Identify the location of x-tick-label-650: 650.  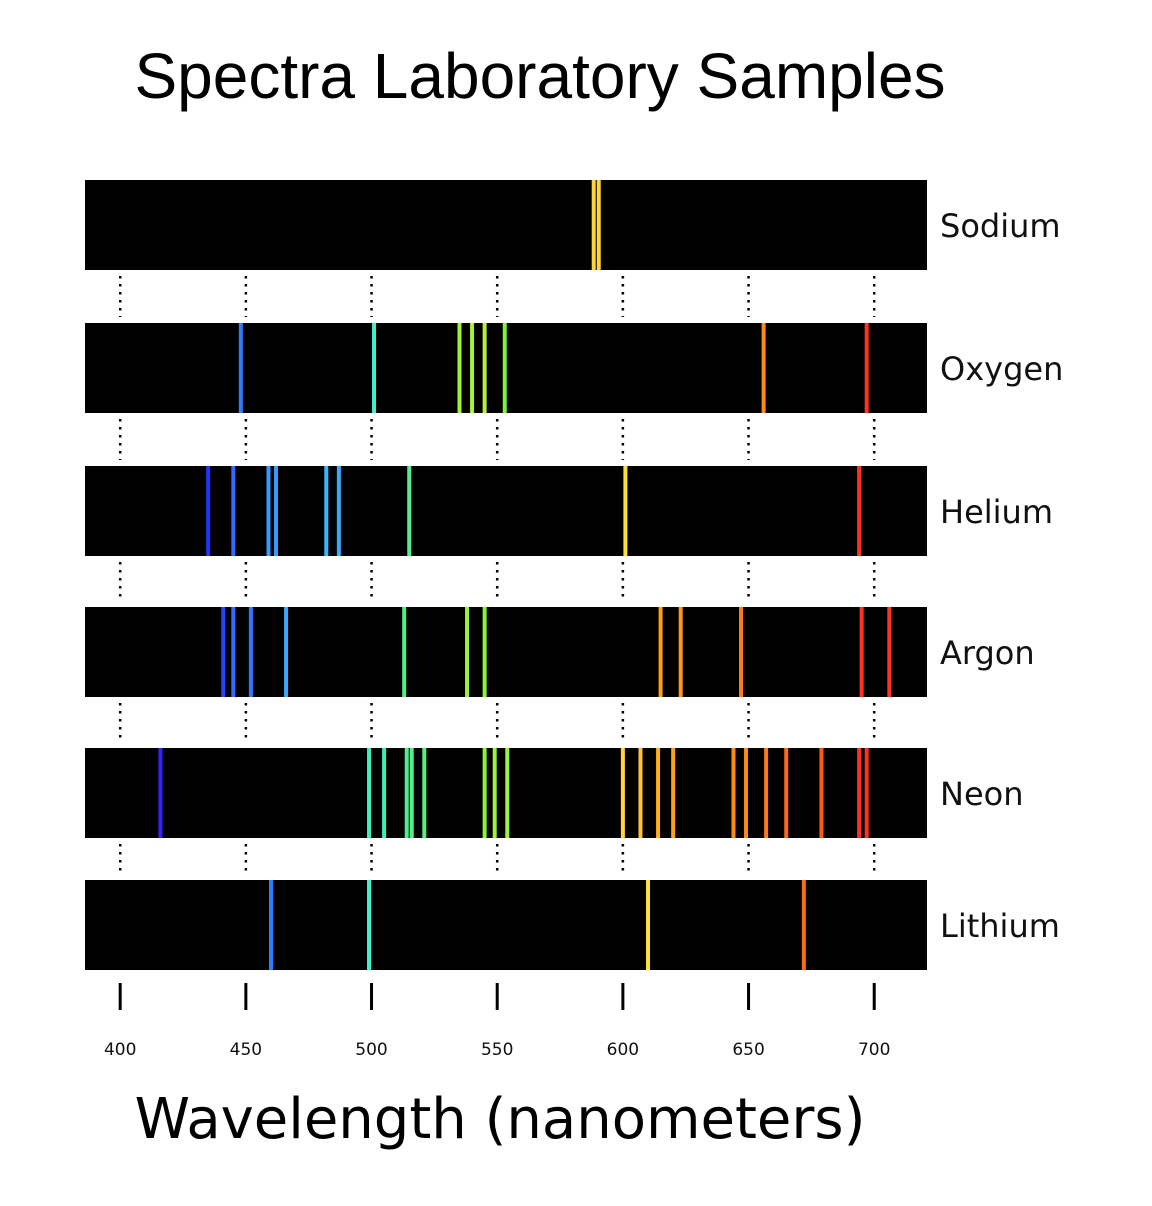
(748, 1050).